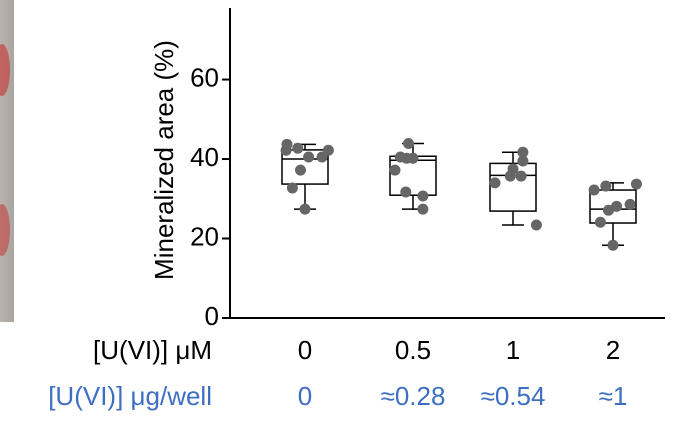  What do you see at coordinates (305, 396) in the screenshot?
I see `x2-tick-label: 0` at bounding box center [305, 396].